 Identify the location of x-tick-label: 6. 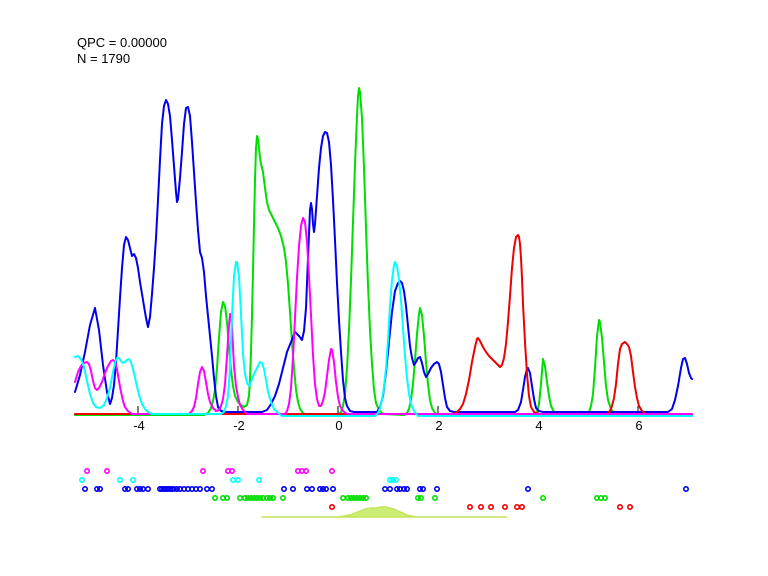
(638, 425).